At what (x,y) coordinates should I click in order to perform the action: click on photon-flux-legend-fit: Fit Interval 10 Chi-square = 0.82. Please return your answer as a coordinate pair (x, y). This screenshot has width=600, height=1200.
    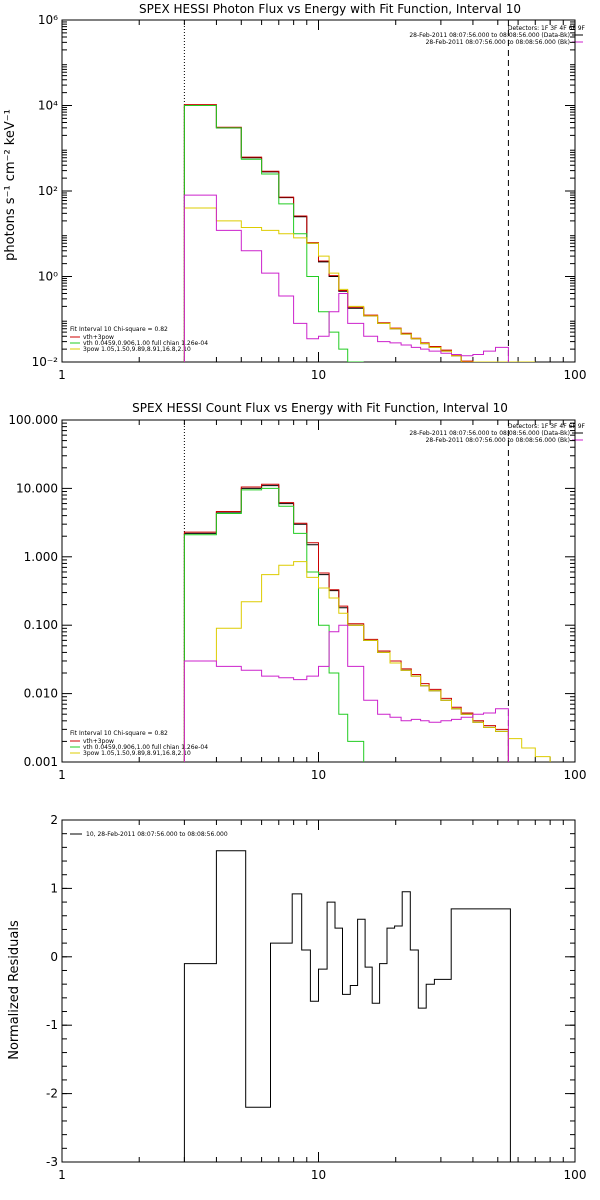
    Looking at the image, I should click on (119, 329).